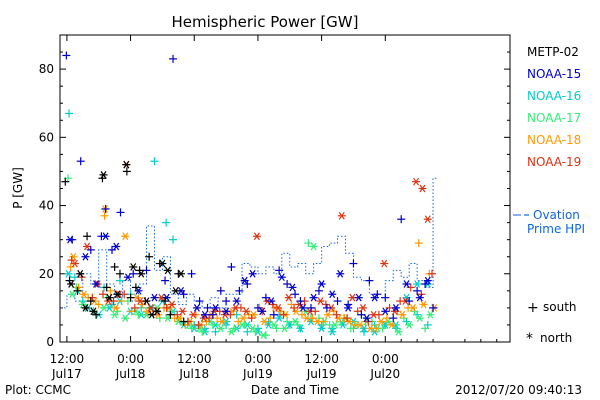  What do you see at coordinates (529, 339) in the screenshot?
I see `marker-legend-north-symbol: *` at bounding box center [529, 339].